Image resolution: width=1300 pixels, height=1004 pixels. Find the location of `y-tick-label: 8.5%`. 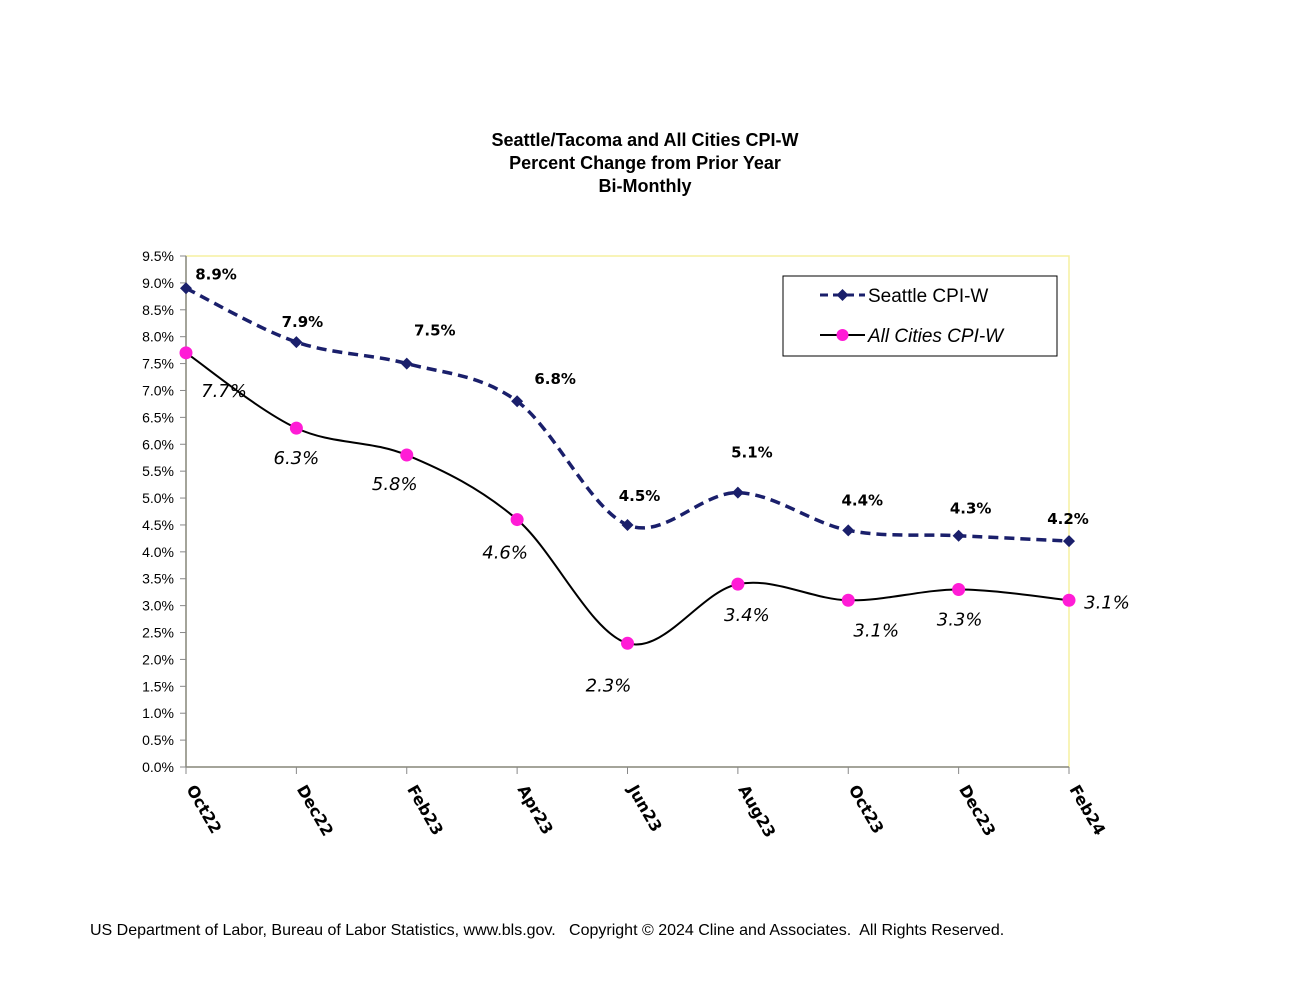

y-tick-label: 8.5% is located at coordinates (158, 310).